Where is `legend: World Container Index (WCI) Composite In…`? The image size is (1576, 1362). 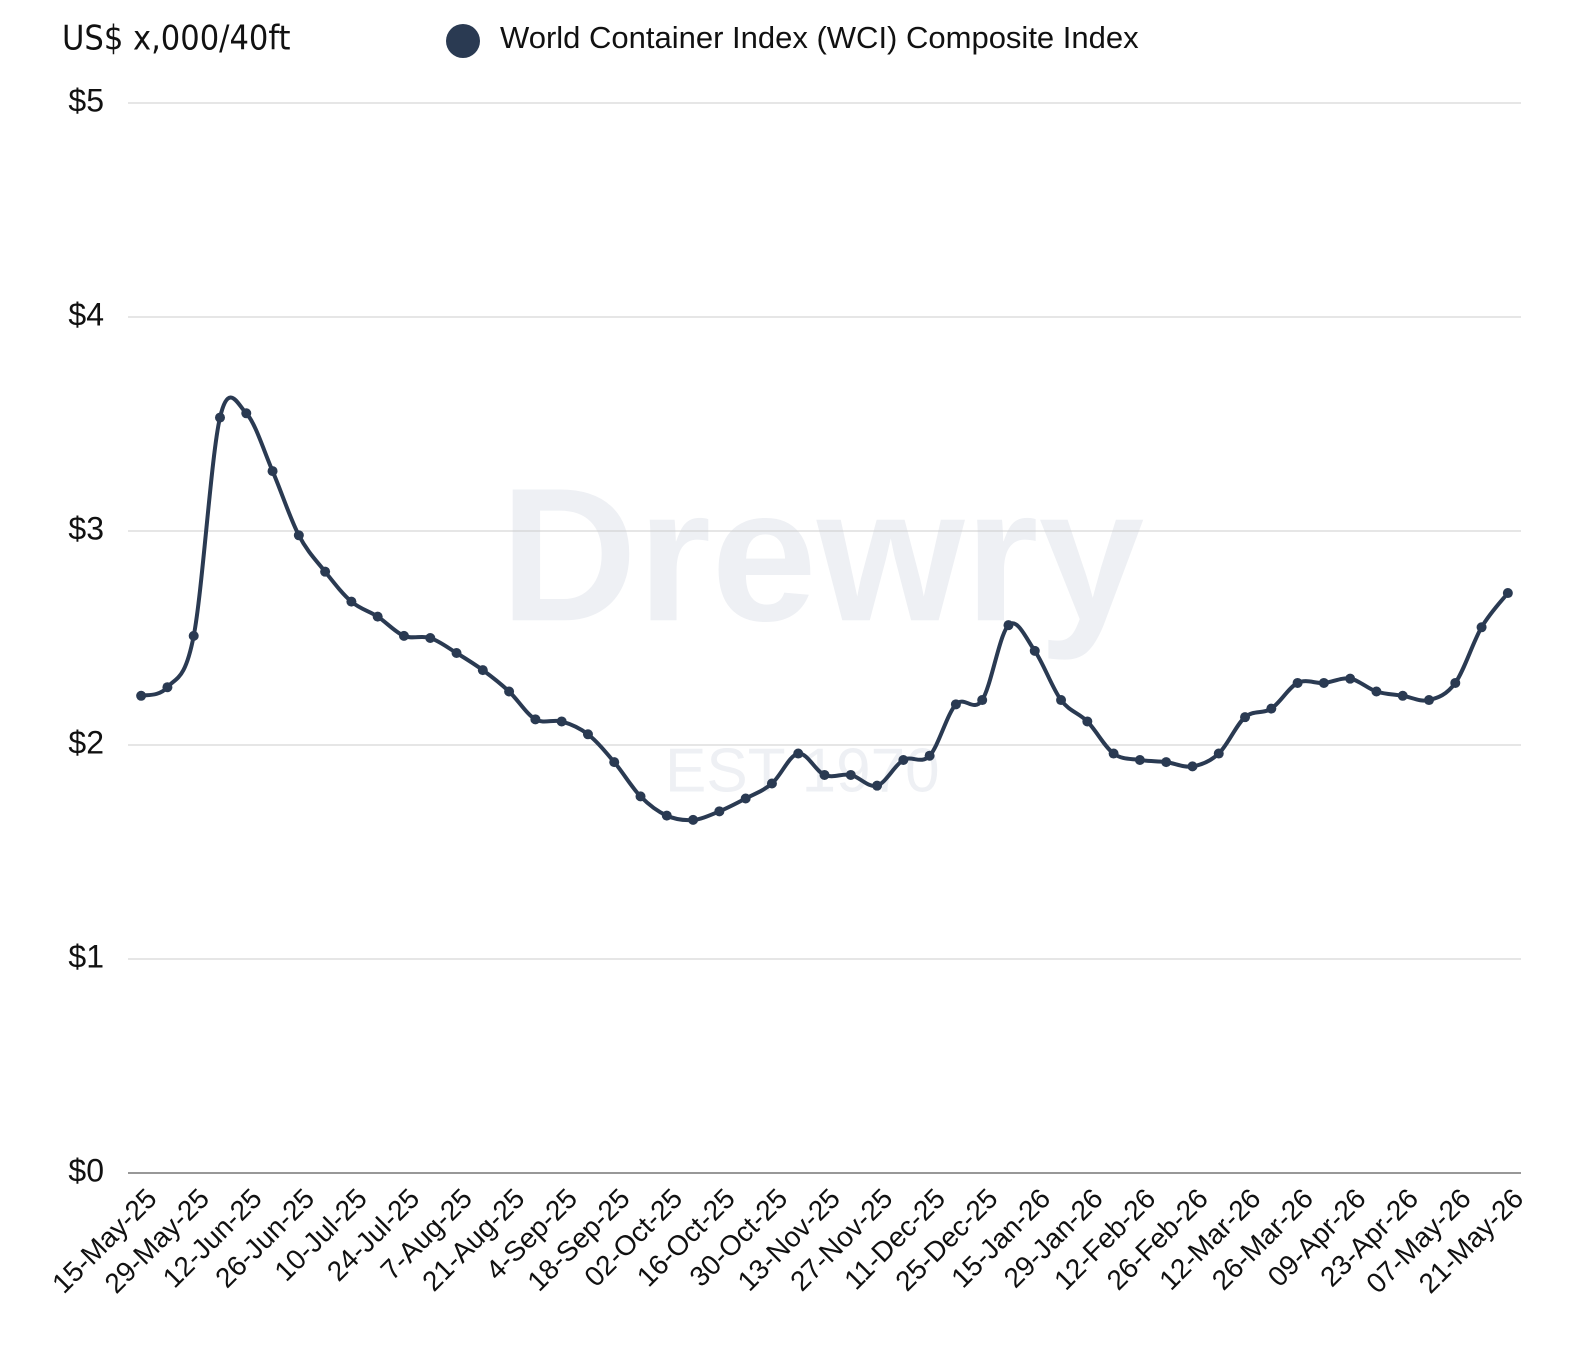
legend: World Container Index (WCI) Composite In… is located at coordinates (792, 39).